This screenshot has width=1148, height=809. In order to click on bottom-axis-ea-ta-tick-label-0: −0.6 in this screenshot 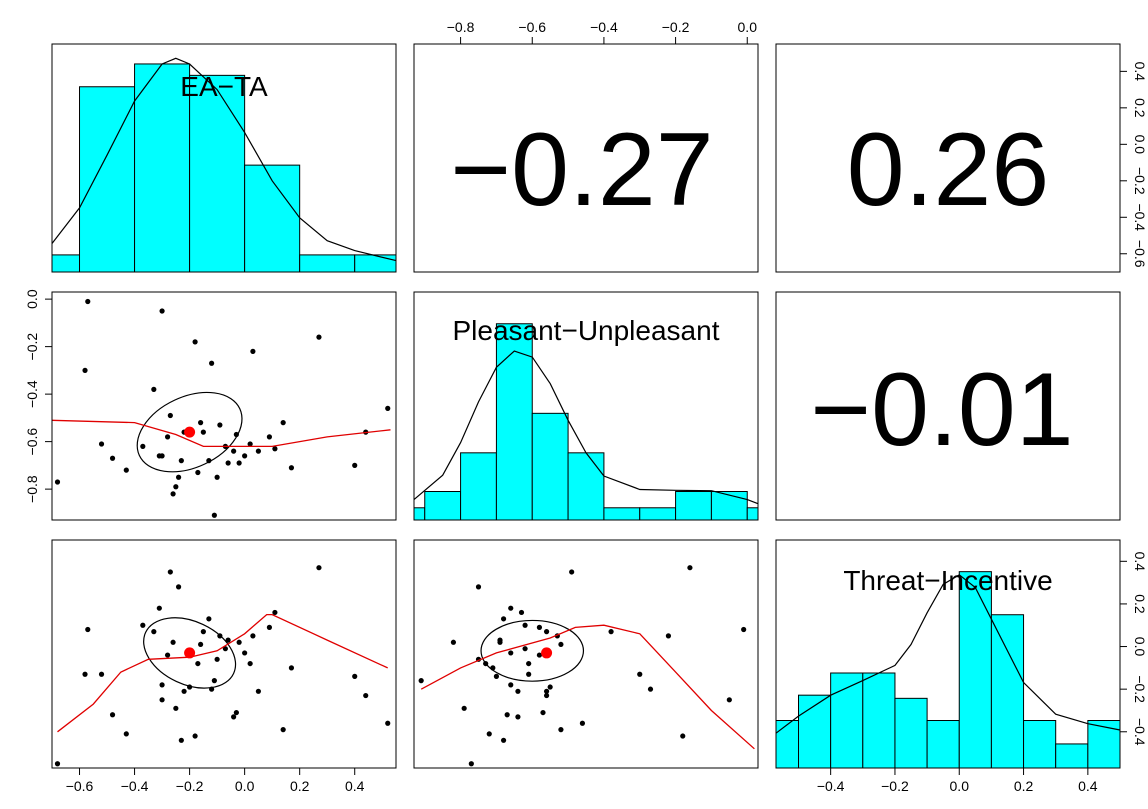, I will do `click(80, 786)`.